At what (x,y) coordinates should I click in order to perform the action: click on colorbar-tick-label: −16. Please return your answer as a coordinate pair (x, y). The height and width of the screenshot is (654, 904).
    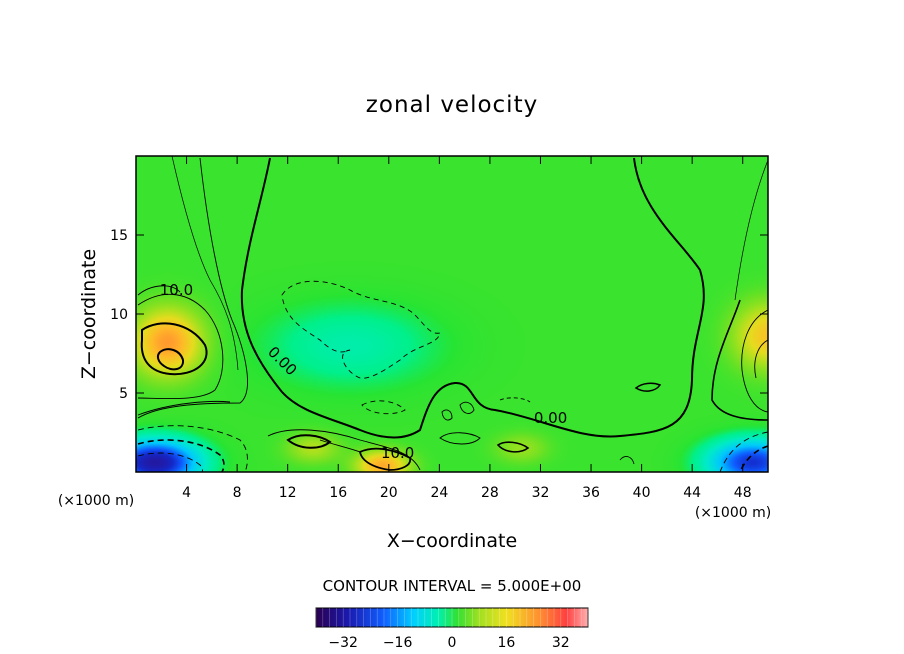
    Looking at the image, I should click on (398, 643).